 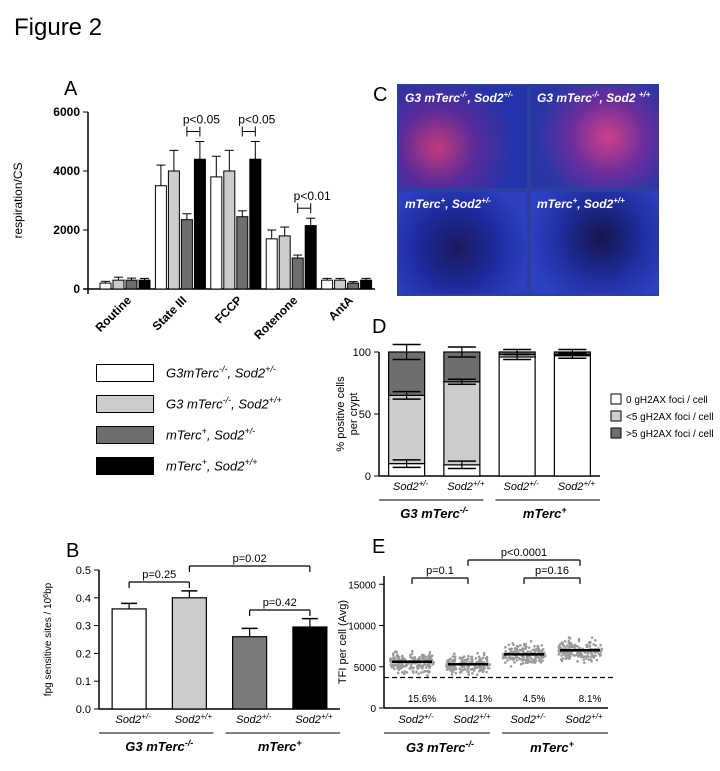 What do you see at coordinates (667, 400) in the screenshot?
I see `d-legend-label: 0 gH2AX foci / cell` at bounding box center [667, 400].